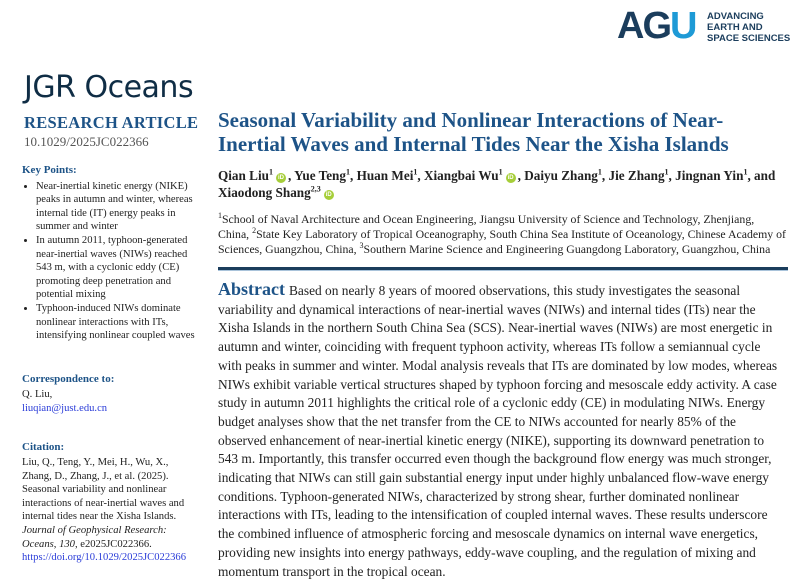  I want to click on citation-doi-link: https://doi.org/10.1029/2025JC022366, so click(104, 558).